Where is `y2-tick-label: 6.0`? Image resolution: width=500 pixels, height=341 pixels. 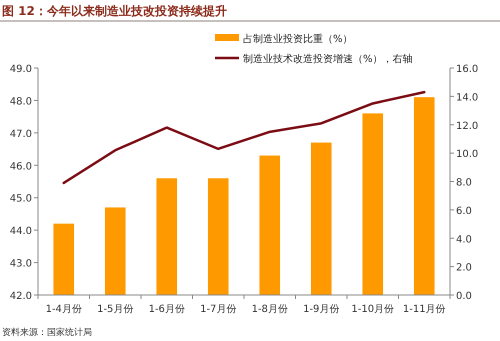
y2-tick-label: 6.0 is located at coordinates (464, 211).